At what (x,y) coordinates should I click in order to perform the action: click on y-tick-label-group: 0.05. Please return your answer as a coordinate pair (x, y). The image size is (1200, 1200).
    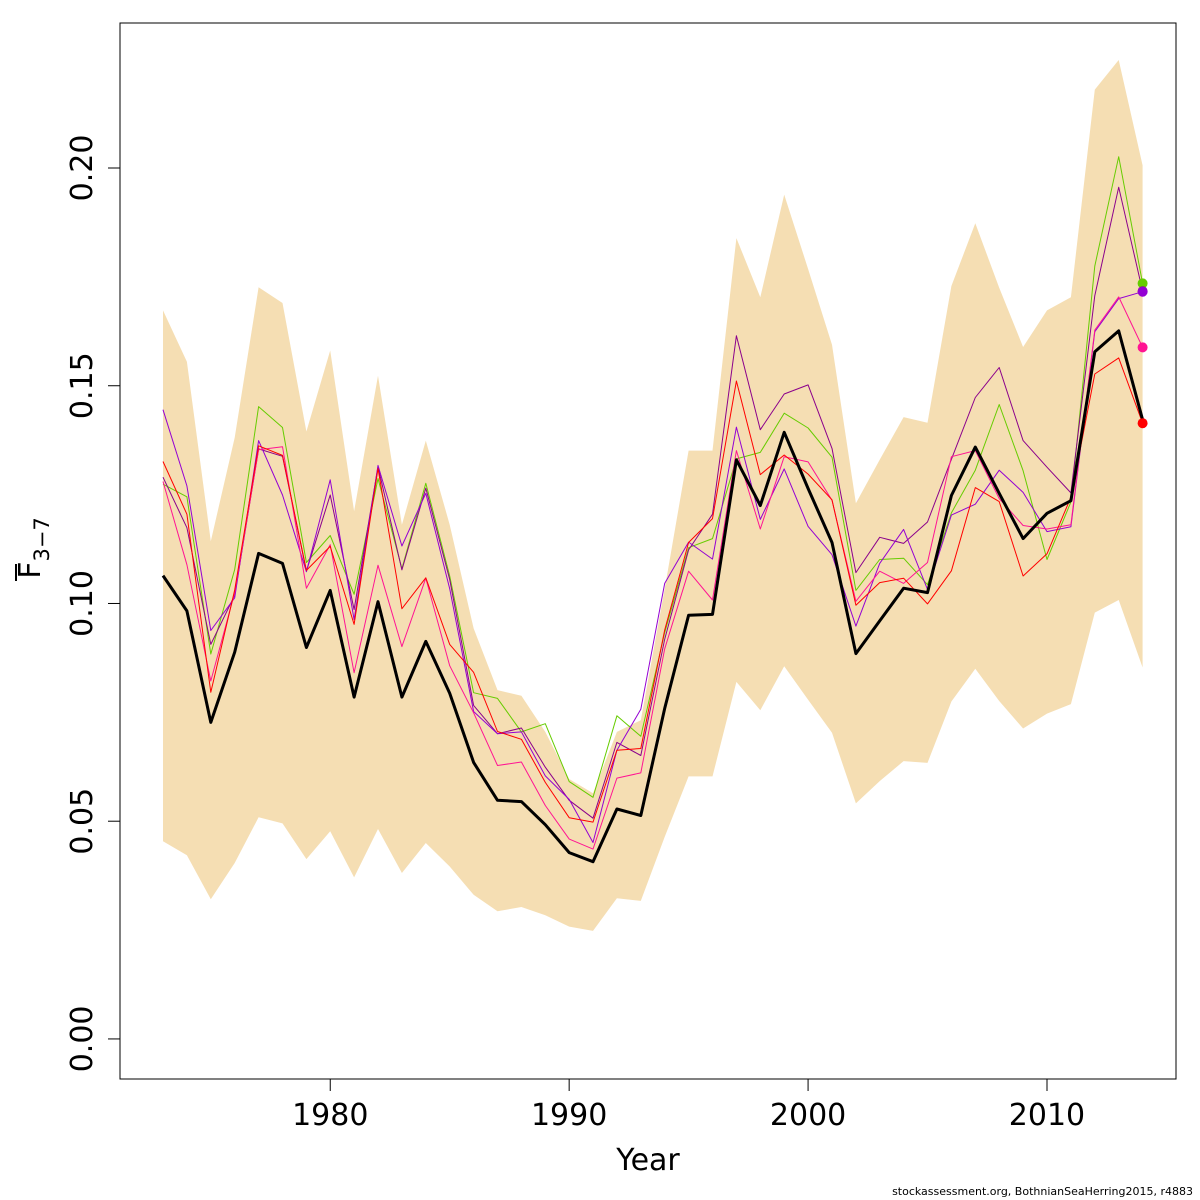
    Looking at the image, I should click on (82, 821).